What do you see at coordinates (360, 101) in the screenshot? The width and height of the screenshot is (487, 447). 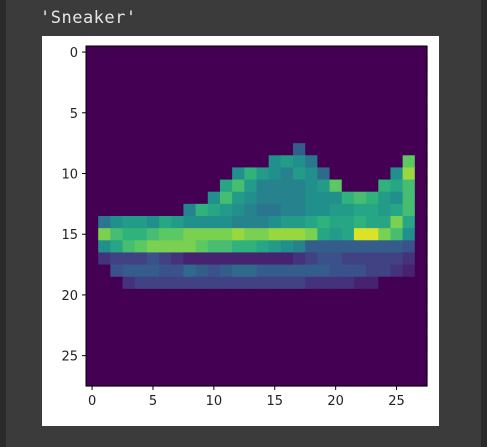 I see `pixel-cell-r4-c22` at bounding box center [360, 101].